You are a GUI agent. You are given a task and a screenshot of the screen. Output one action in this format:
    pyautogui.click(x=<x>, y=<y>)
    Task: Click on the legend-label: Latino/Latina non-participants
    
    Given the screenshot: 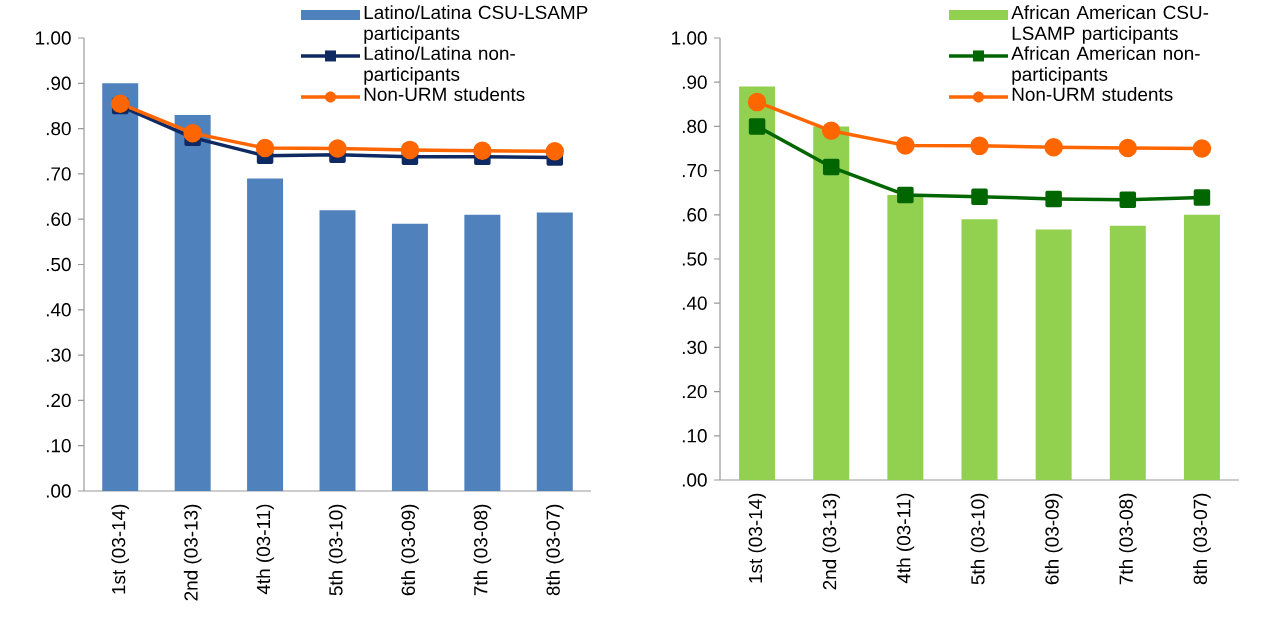 What is the action you would take?
    pyautogui.click(x=439, y=65)
    